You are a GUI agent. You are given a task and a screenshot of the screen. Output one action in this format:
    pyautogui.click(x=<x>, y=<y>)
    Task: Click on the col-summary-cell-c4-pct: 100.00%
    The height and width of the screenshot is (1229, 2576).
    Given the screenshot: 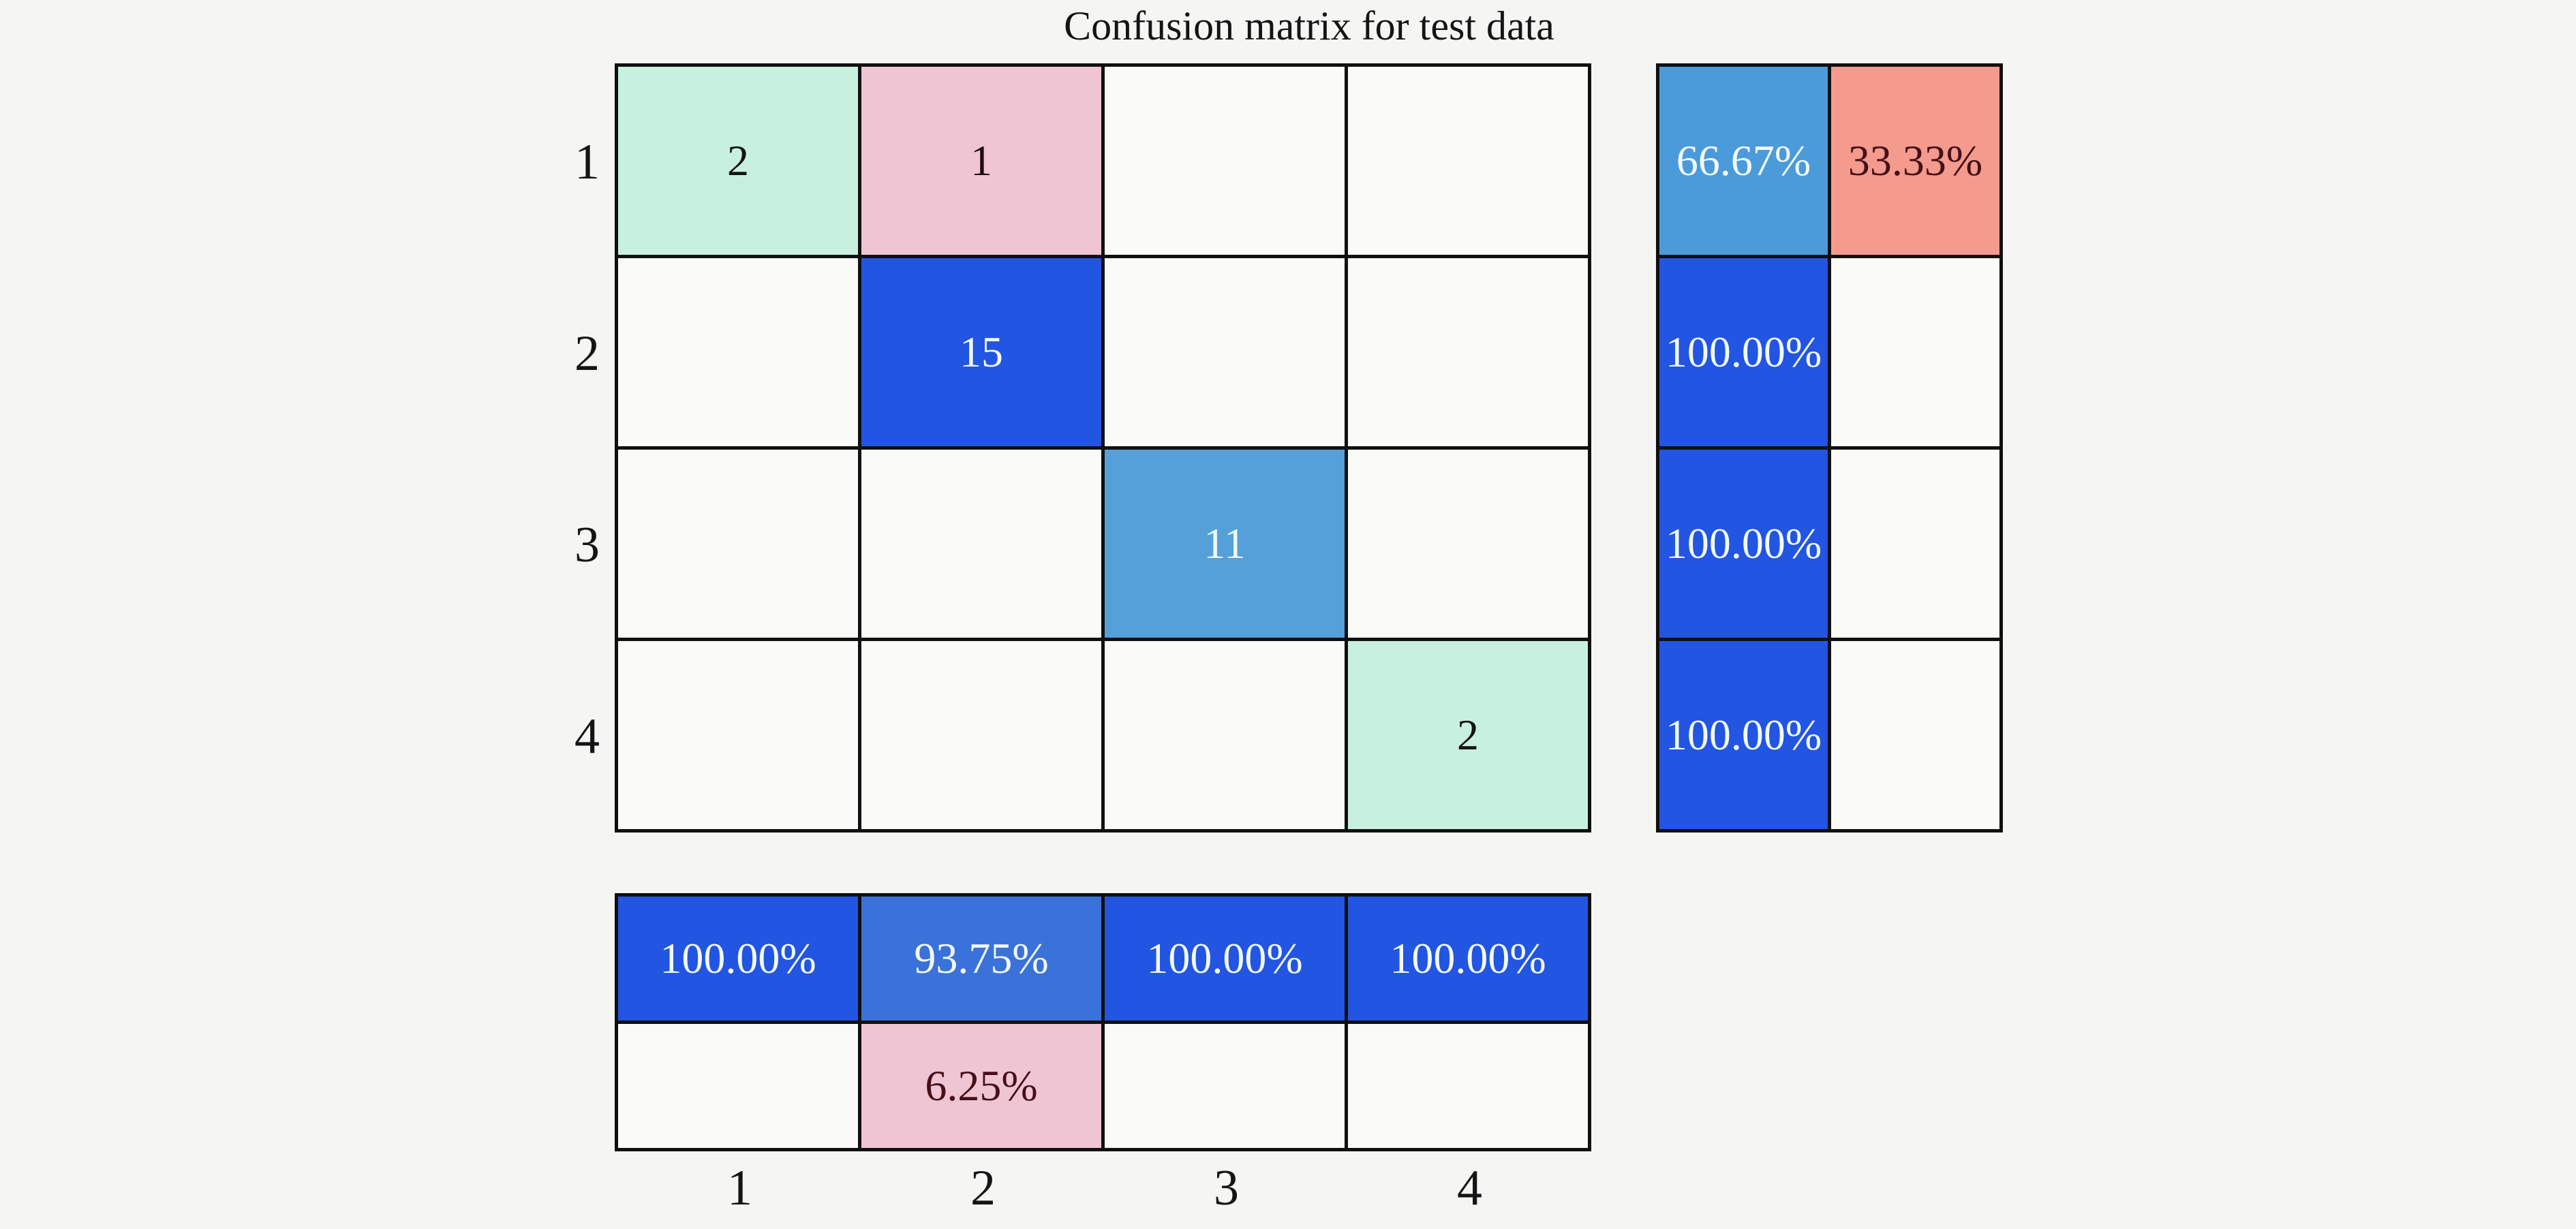 What is the action you would take?
    pyautogui.click(x=1469, y=960)
    